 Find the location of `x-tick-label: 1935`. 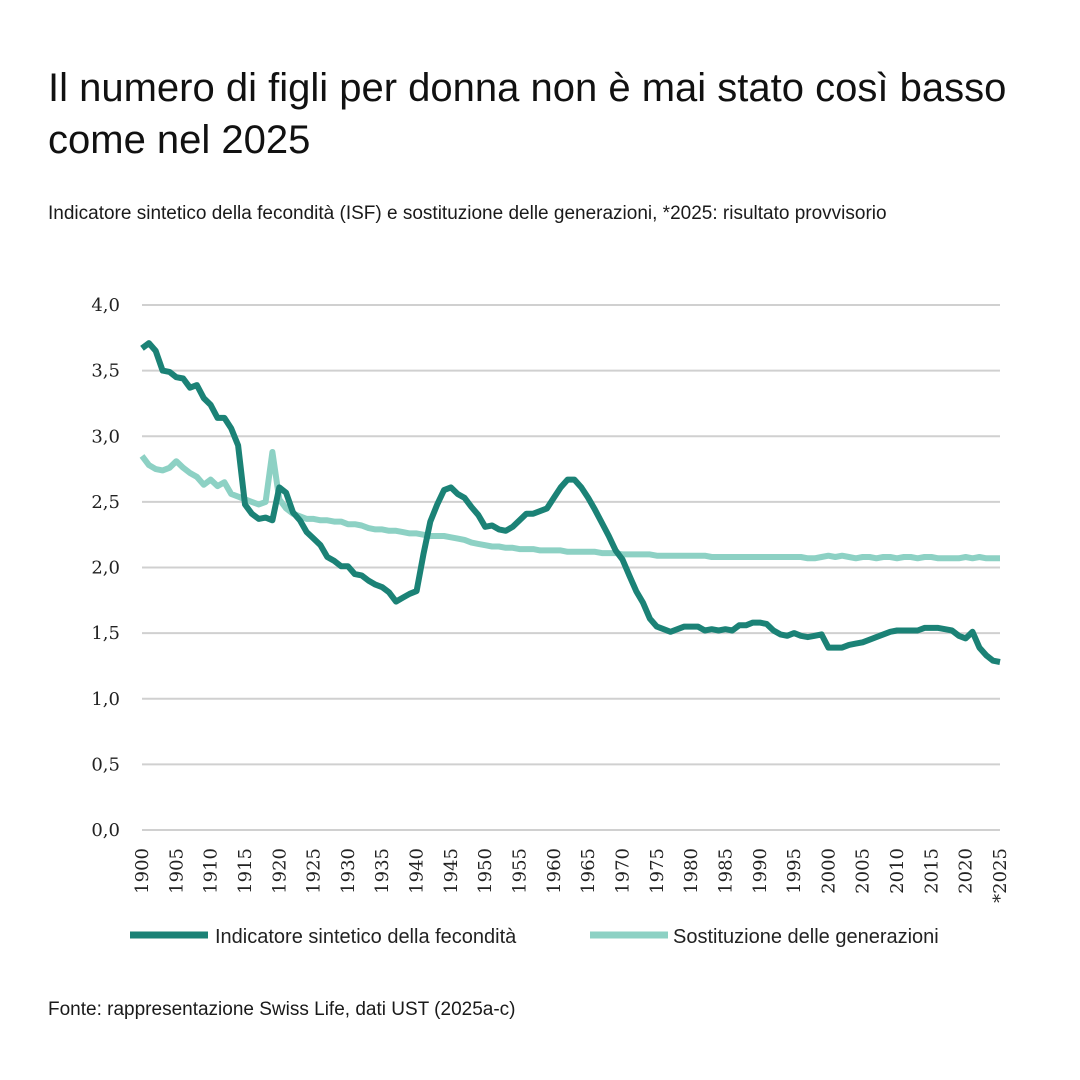

x-tick-label: 1935 is located at coordinates (382, 871).